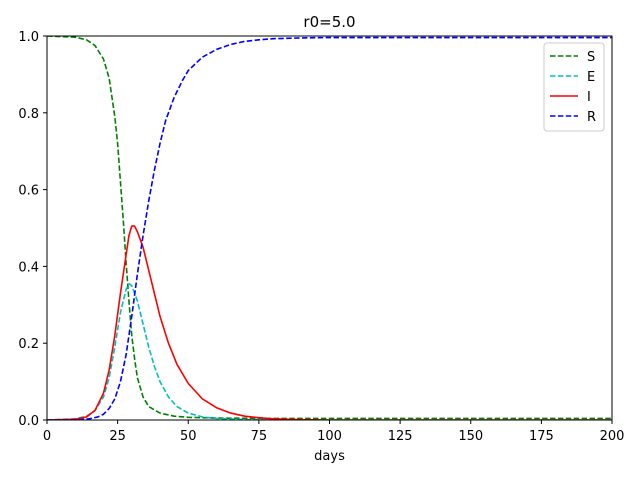 The height and width of the screenshot is (478, 640). Describe the element at coordinates (28, 421) in the screenshot. I see `y-tick-label: 0.0` at that location.